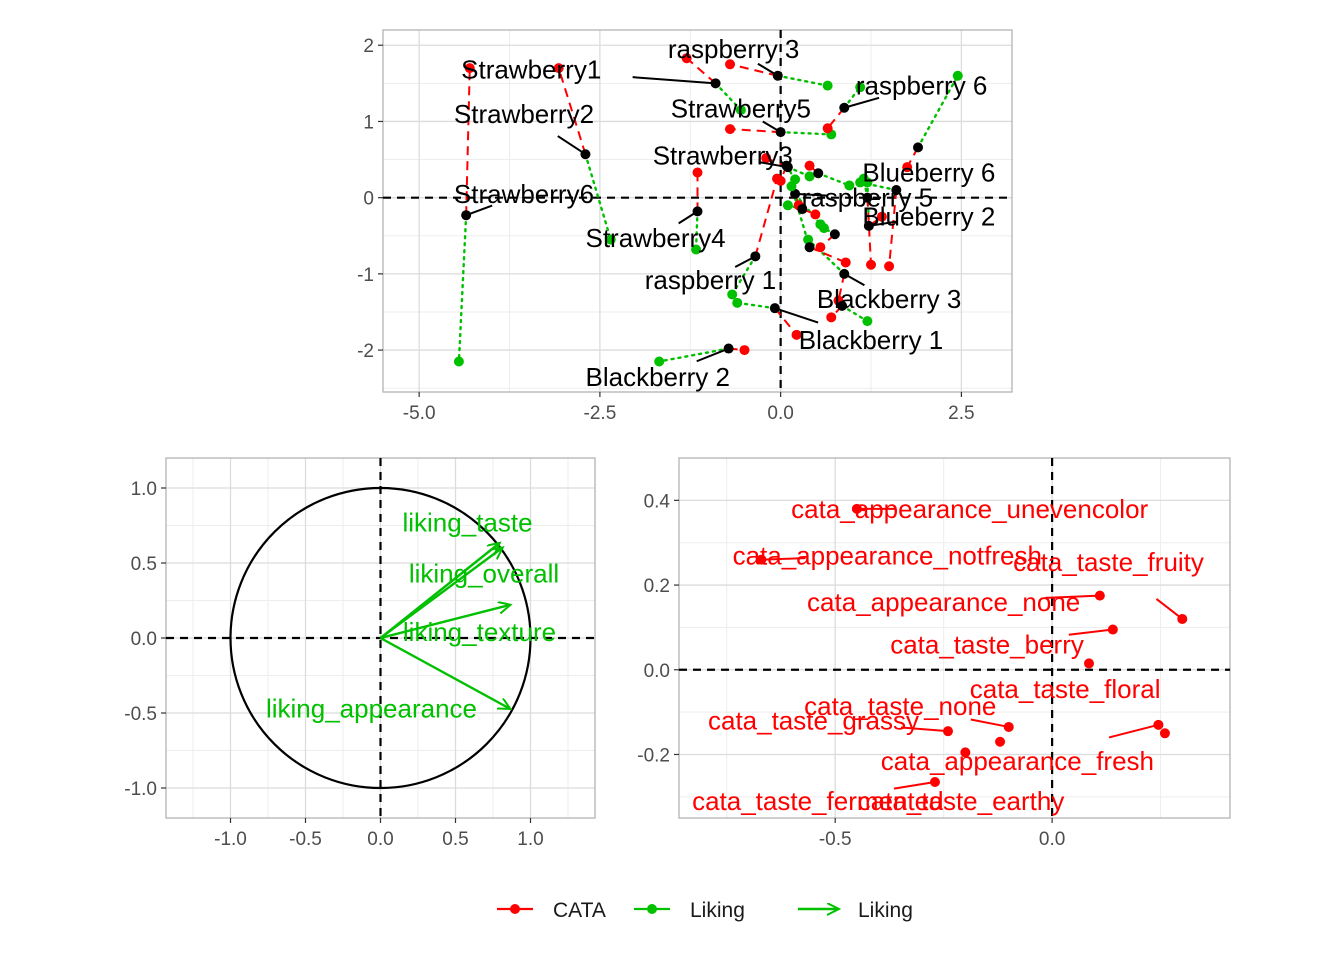  What do you see at coordinates (657, 586) in the screenshot?
I see `y-tick-label: 0.2` at bounding box center [657, 586].